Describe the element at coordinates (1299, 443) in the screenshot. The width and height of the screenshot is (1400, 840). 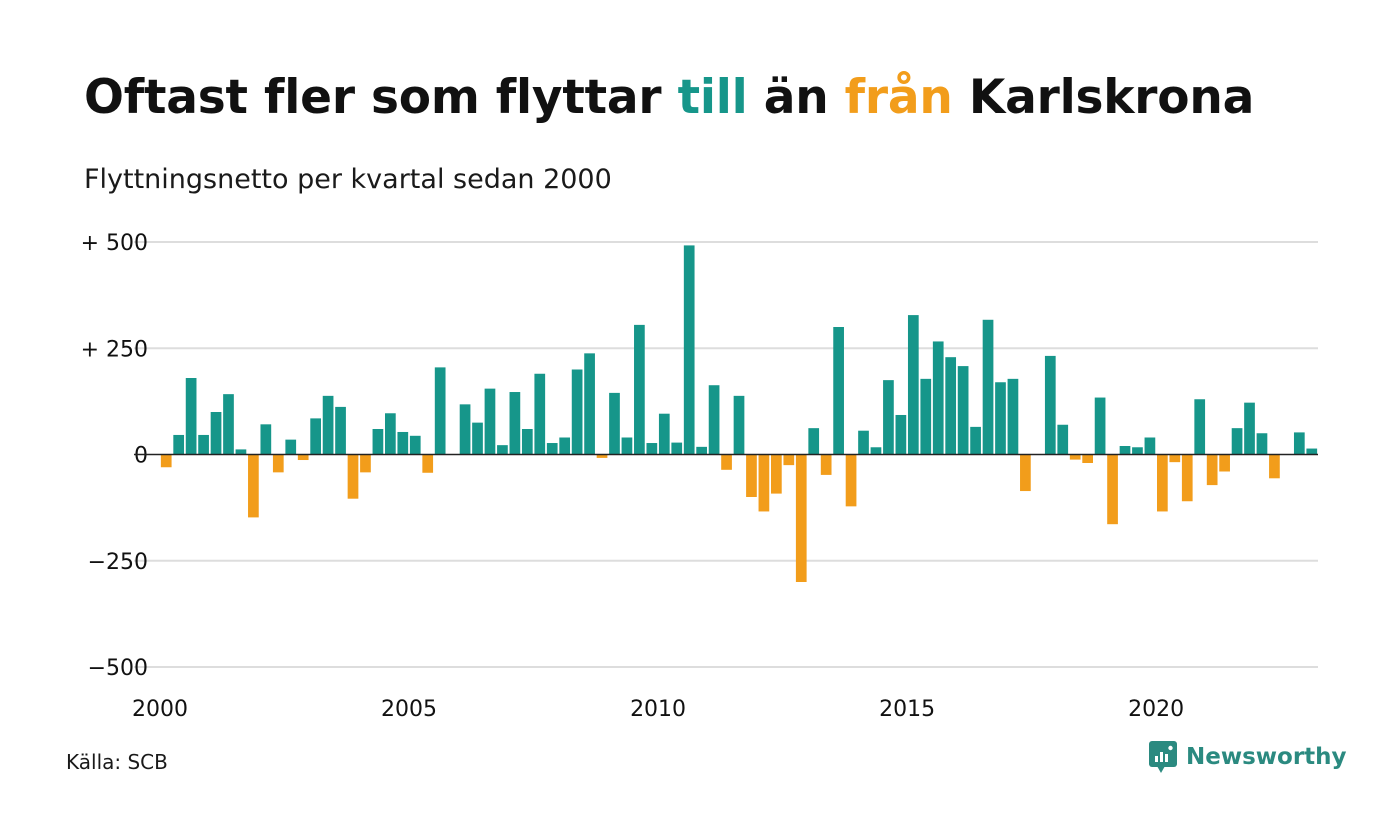
I see `bar-2022-q4` at that location.